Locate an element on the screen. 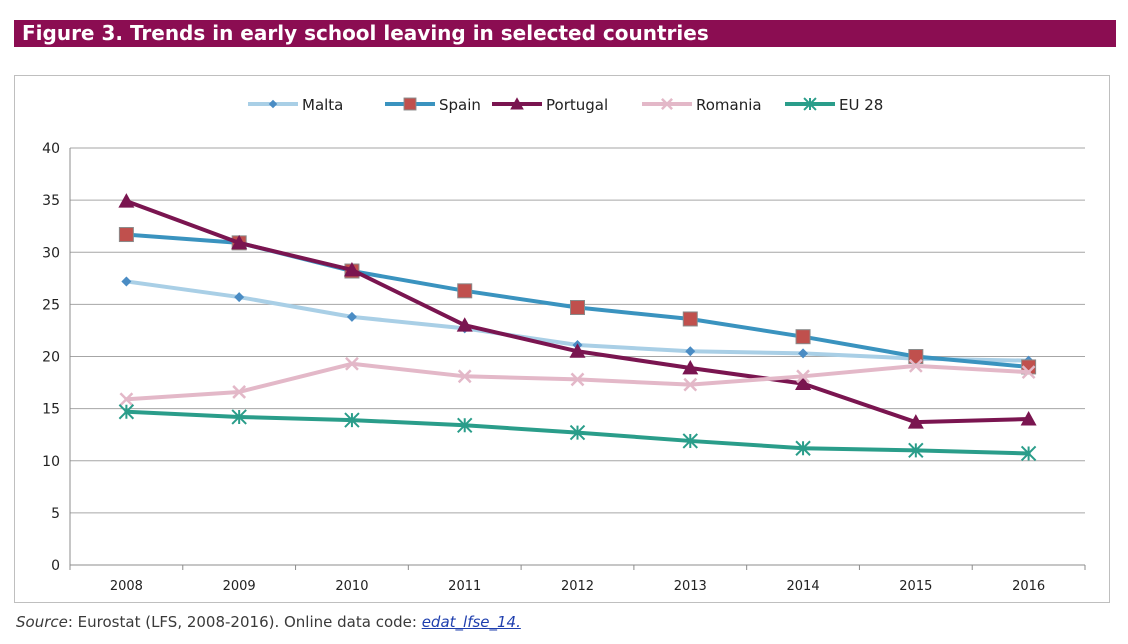 The height and width of the screenshot is (644, 1128). x-tick-label: 2015 is located at coordinates (915, 586).